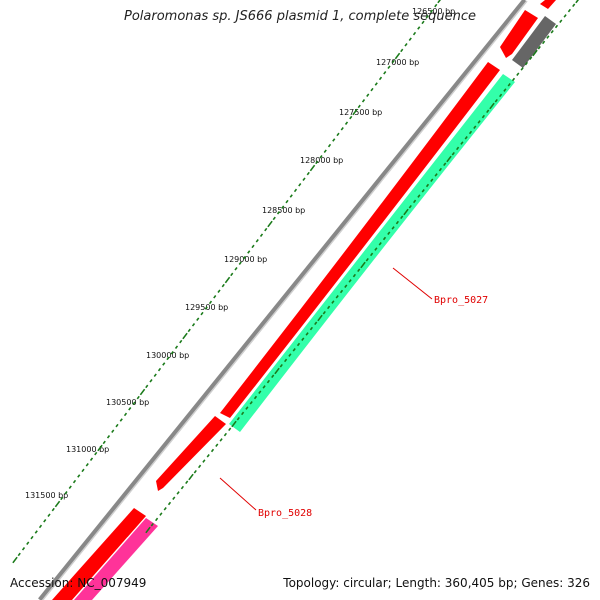 This screenshot has height=600, width=600. I want to click on gene-label-bpro-5028: Bpro_5028, so click(285, 513).